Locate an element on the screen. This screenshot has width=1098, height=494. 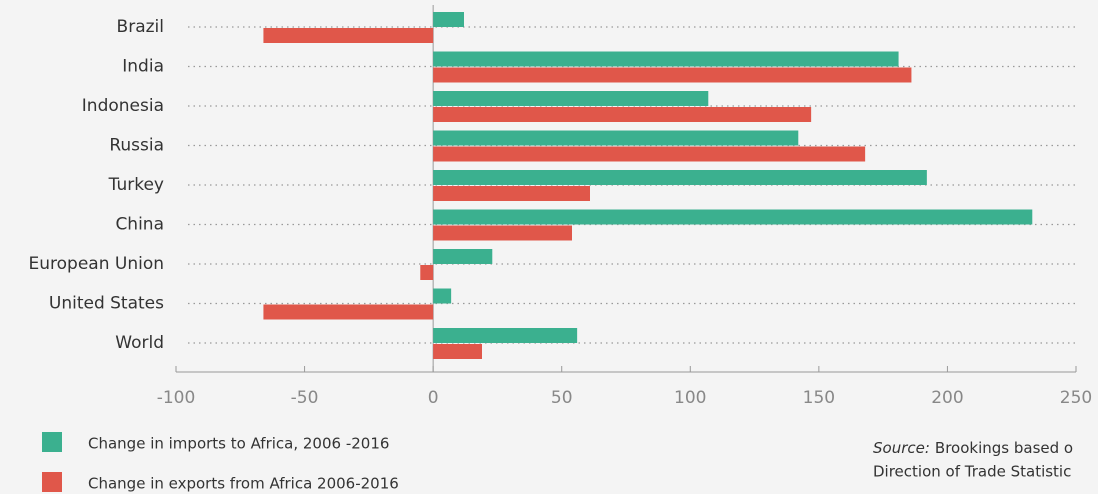
x-tick-label: 200 is located at coordinates (947, 398).